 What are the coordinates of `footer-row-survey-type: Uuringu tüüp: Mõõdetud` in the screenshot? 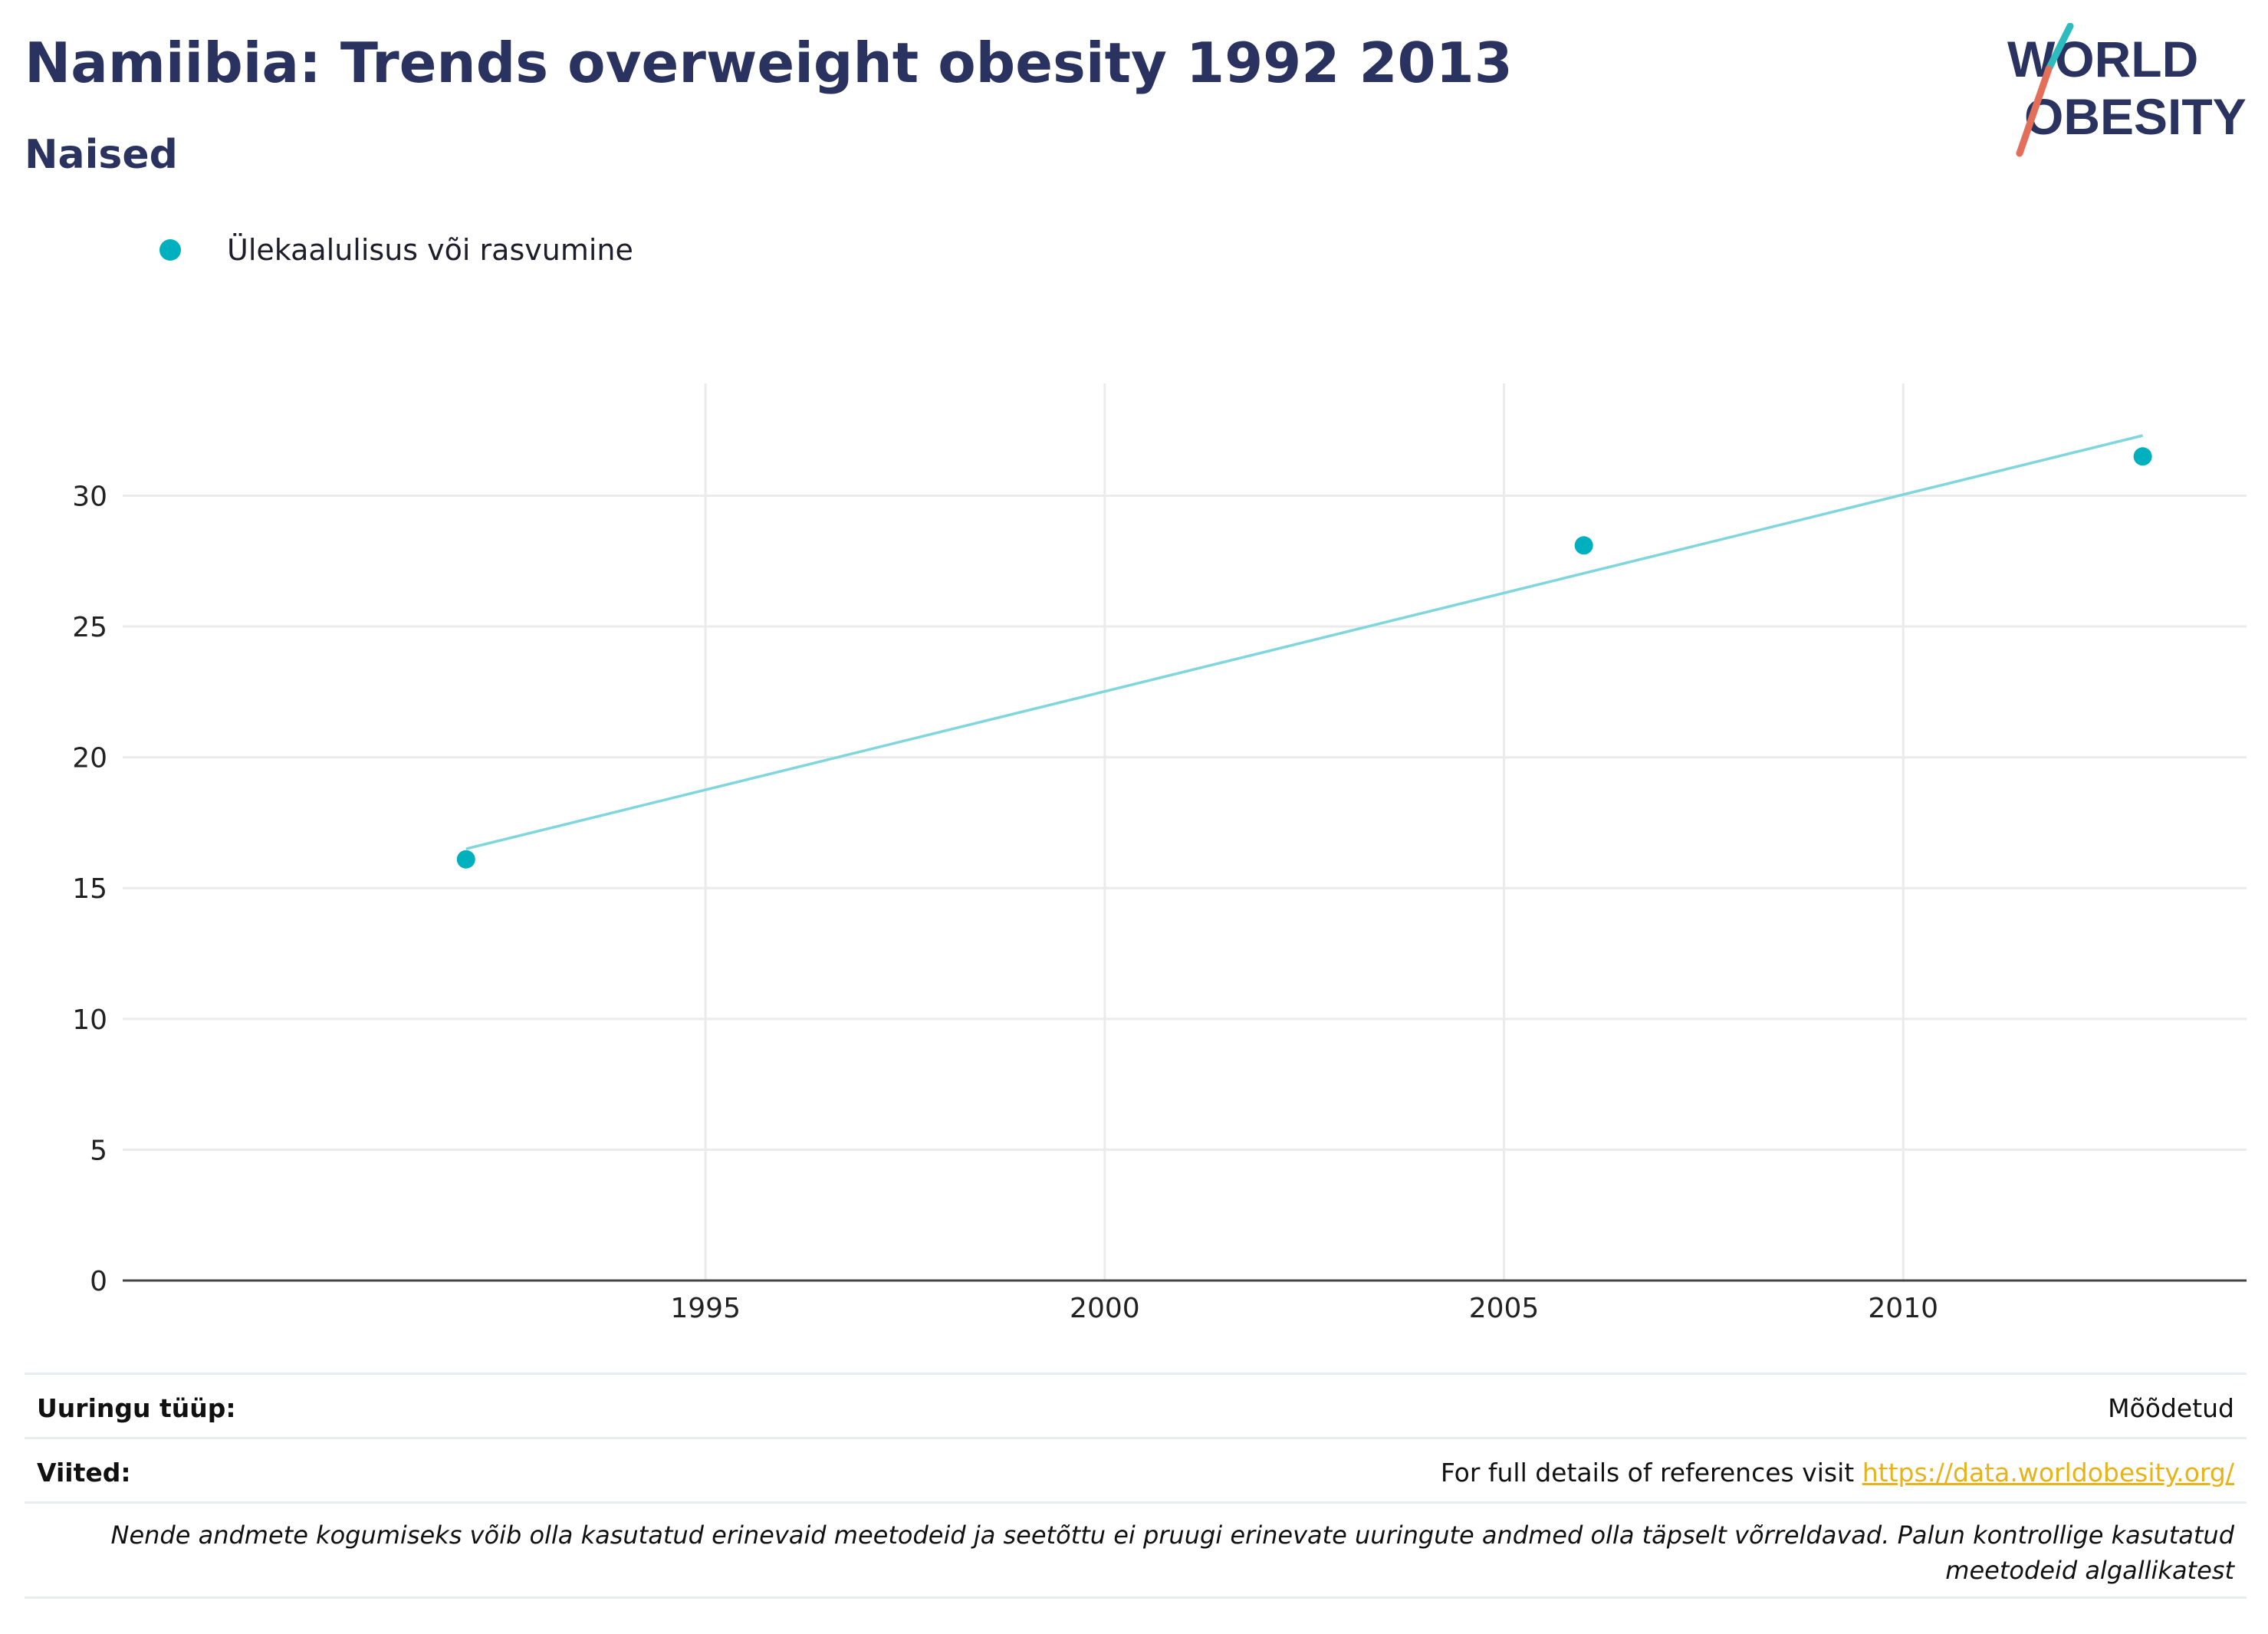 It's located at (1136, 1406).